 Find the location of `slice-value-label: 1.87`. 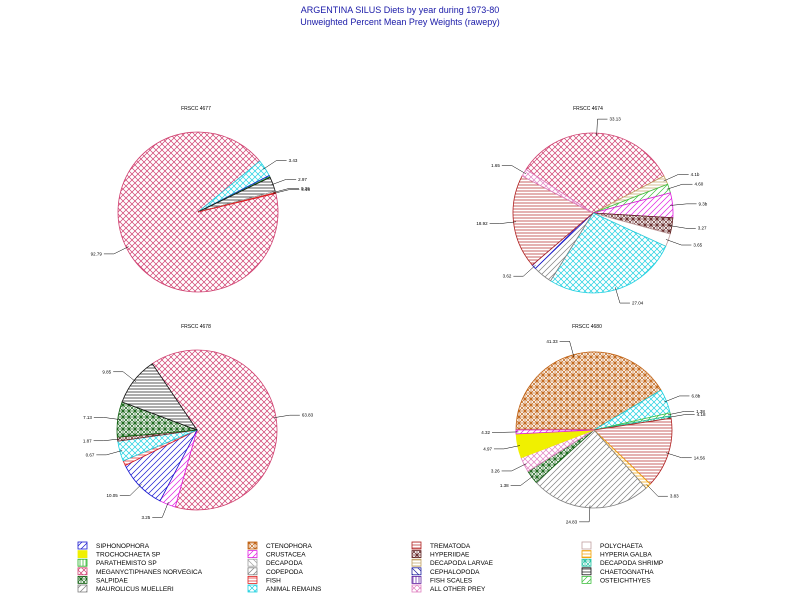

slice-value-label: 1.87 is located at coordinates (87, 440).